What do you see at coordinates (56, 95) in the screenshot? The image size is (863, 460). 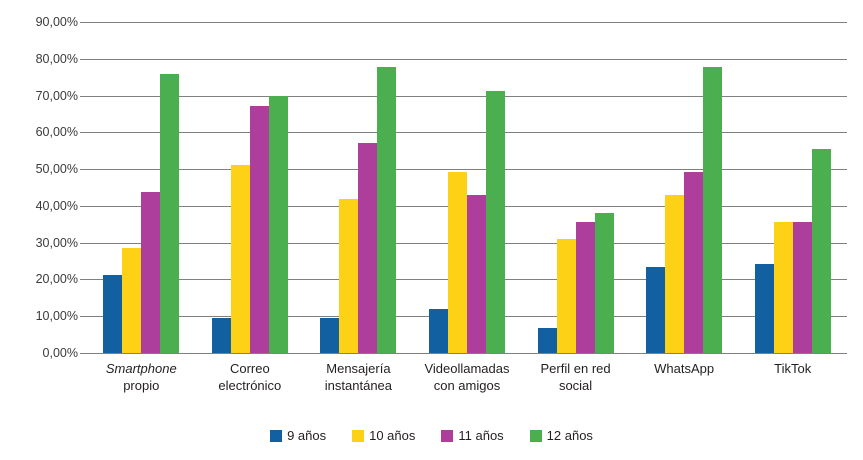 I see `y-tick-label: 70,00%` at bounding box center [56, 95].